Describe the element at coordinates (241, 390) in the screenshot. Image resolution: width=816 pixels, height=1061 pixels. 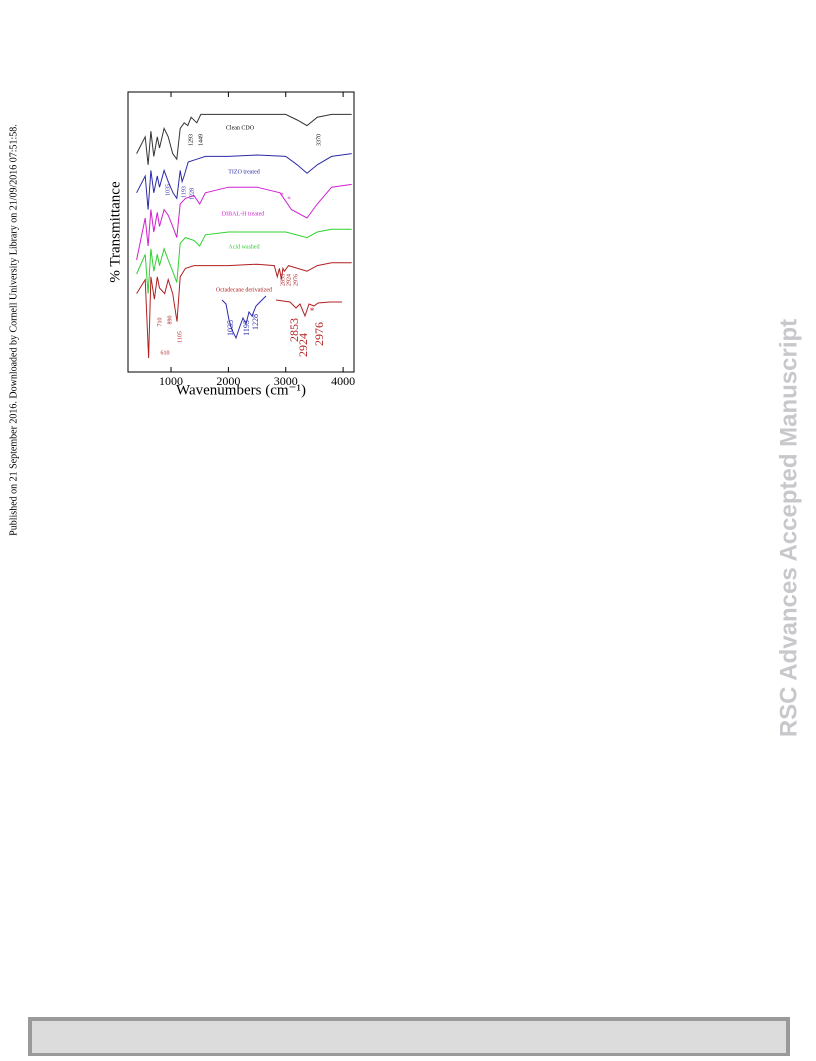
I see `x-axis-label: Wavenumbers (cm⁻¹)` at that location.